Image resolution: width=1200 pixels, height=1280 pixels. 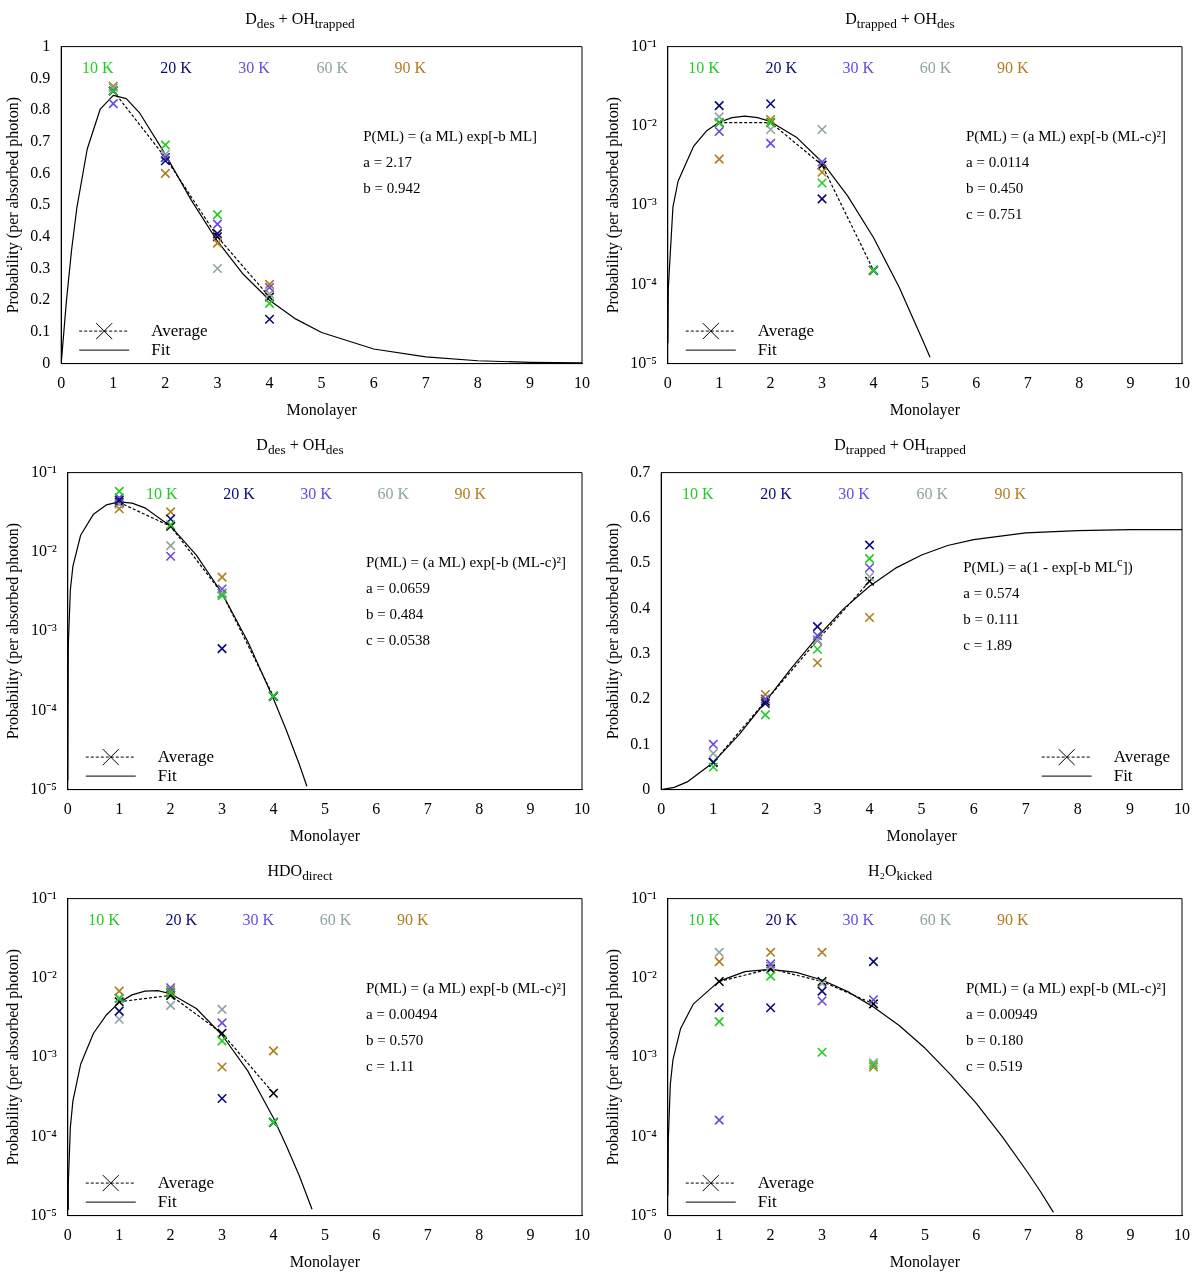 I want to click on chart-title: D$_{des}$ + OH$_{trapped}$, so click(x=300, y=21).